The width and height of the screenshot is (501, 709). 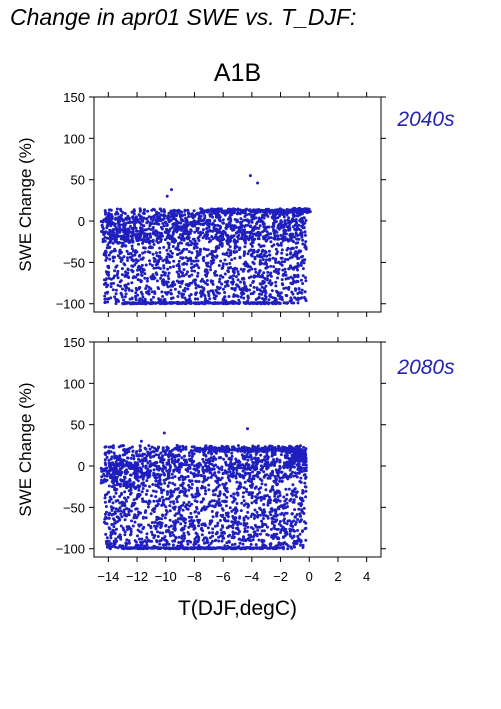 What do you see at coordinates (425, 119) in the screenshot?
I see `panel-label: 2040s` at bounding box center [425, 119].